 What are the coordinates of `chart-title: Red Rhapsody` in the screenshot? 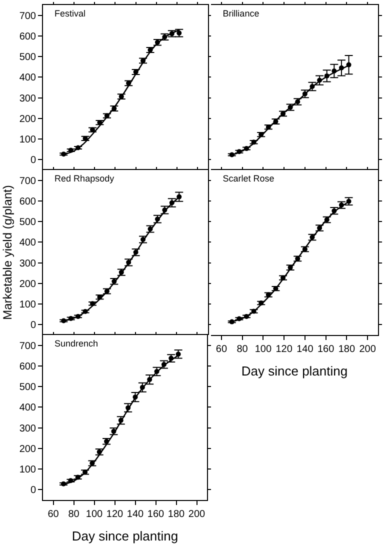 It's located at (84, 178).